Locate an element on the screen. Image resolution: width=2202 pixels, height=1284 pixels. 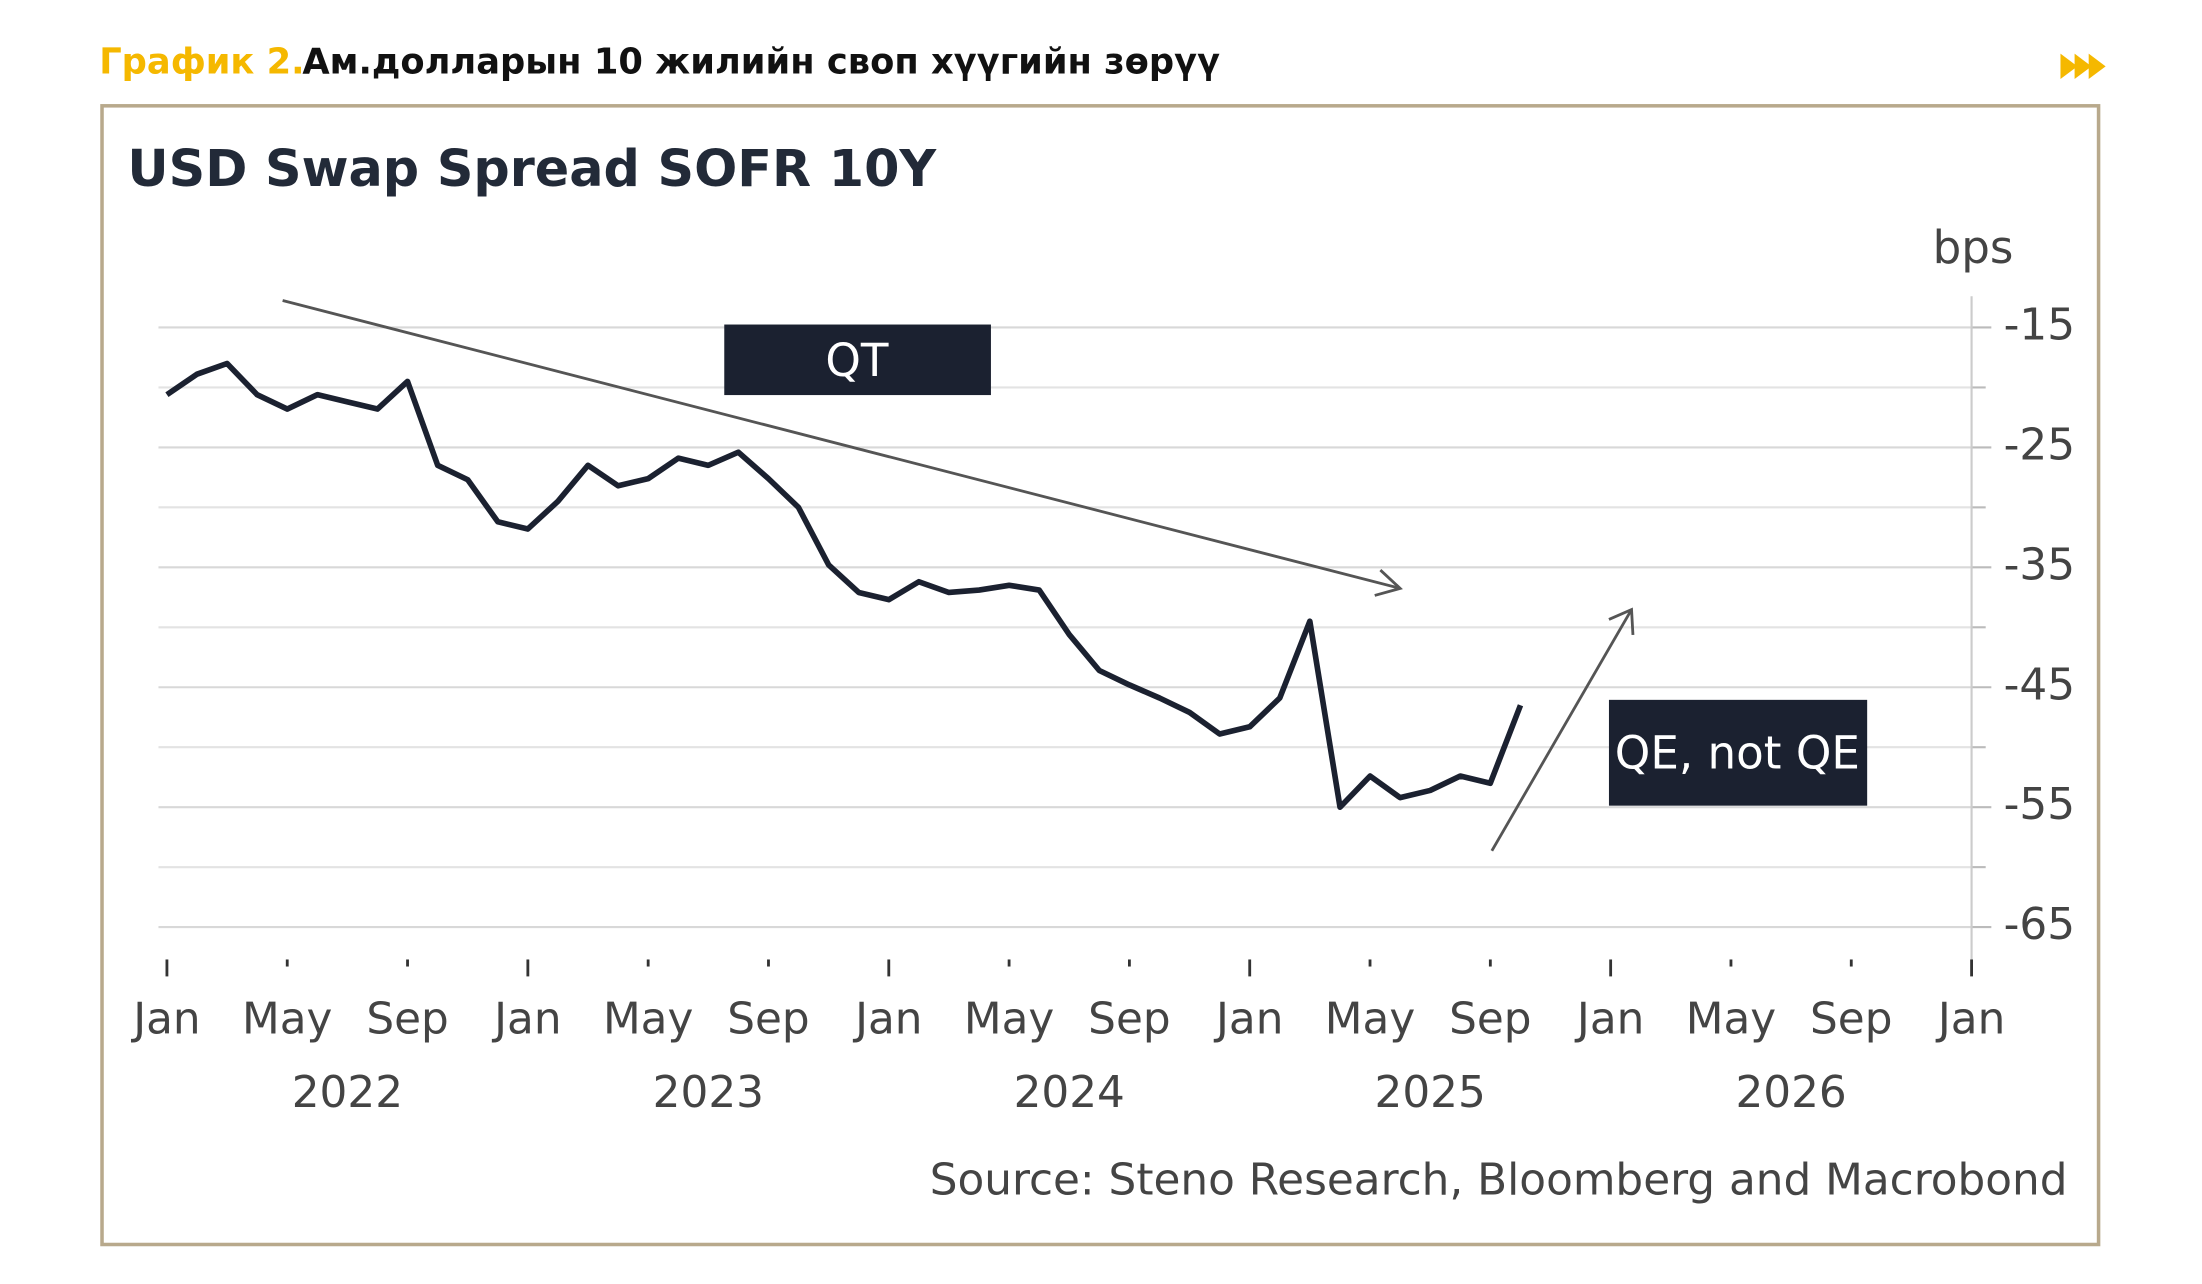
y-tick-label: -35 is located at coordinates (2039, 564).